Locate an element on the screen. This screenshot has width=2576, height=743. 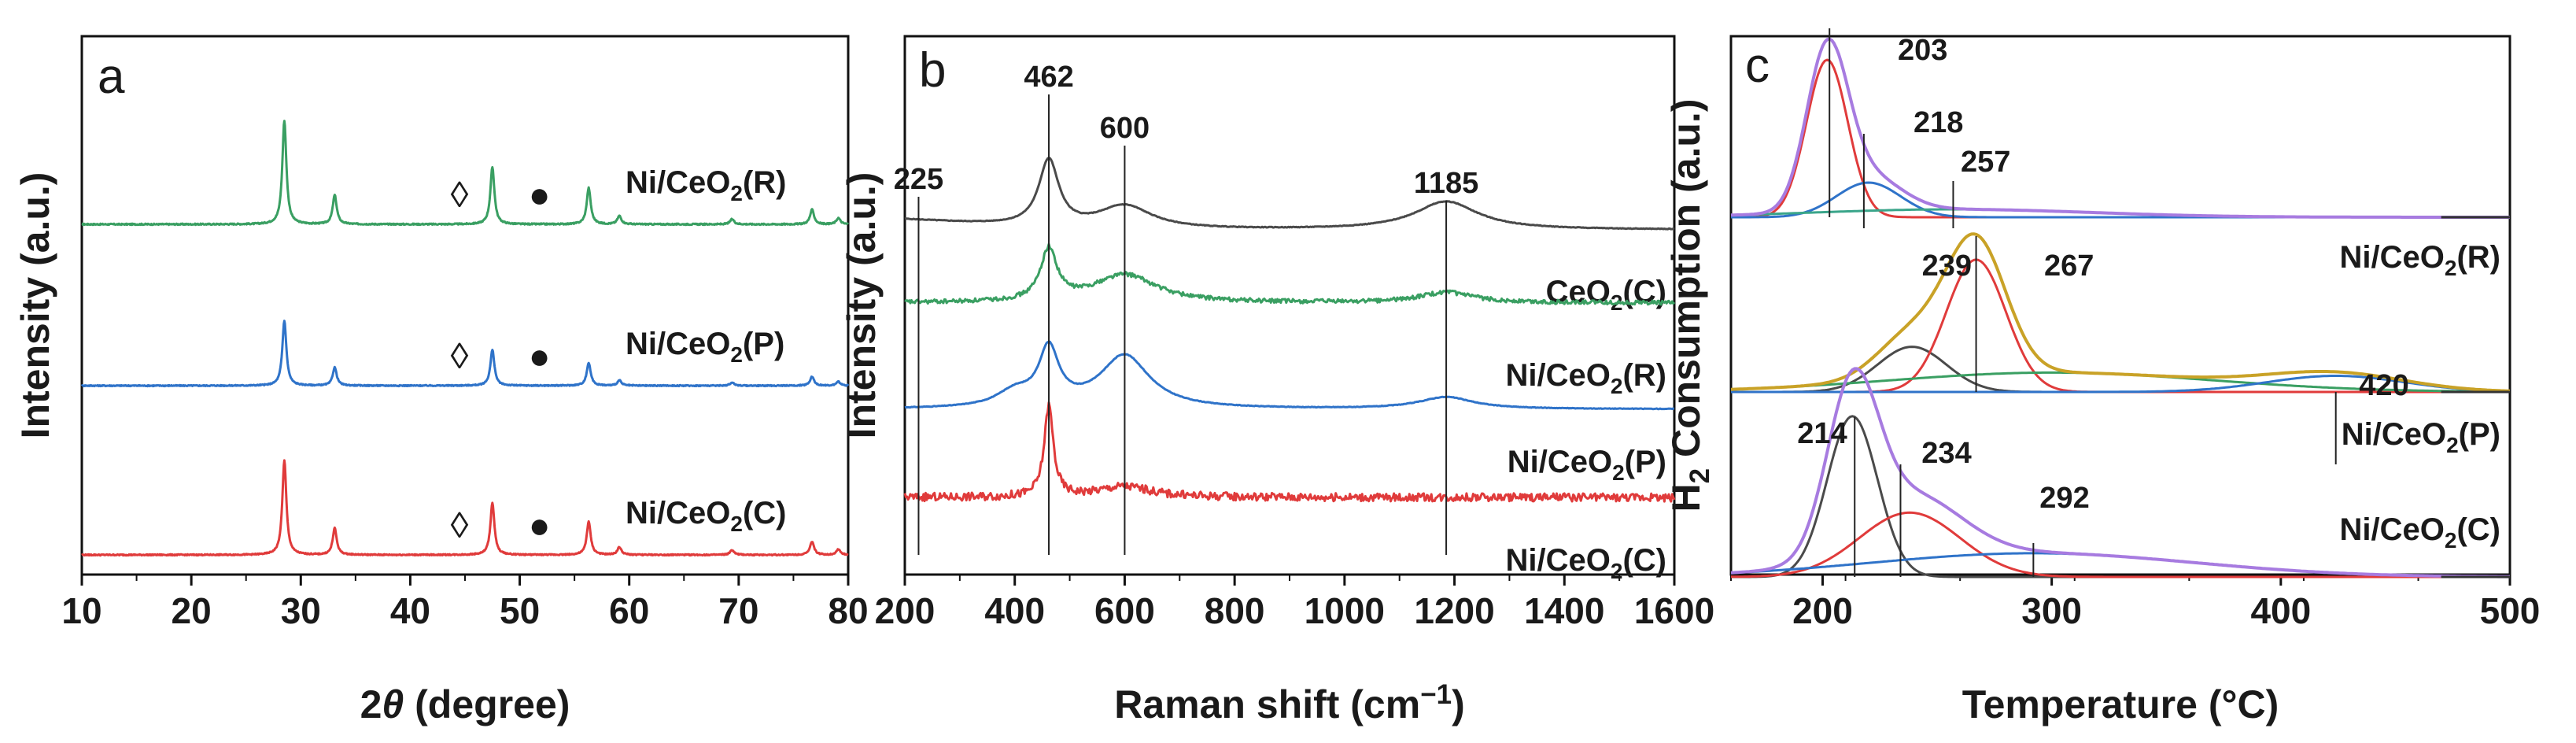
panel-b-legend-0: CeO2(C) is located at coordinates (1606, 295).